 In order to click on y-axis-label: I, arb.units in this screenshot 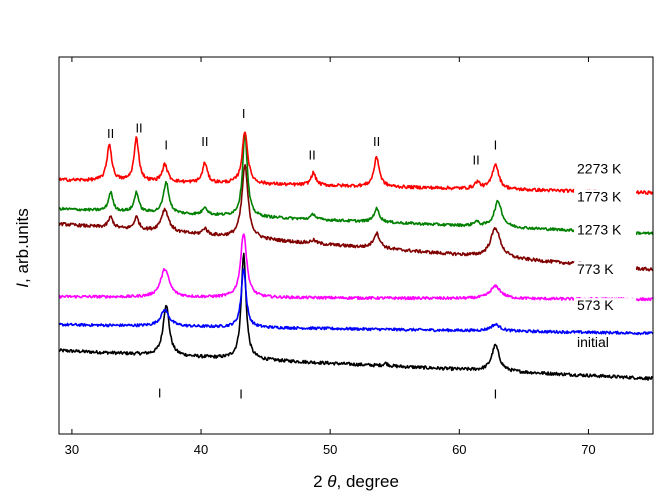, I will do `click(22, 247)`.